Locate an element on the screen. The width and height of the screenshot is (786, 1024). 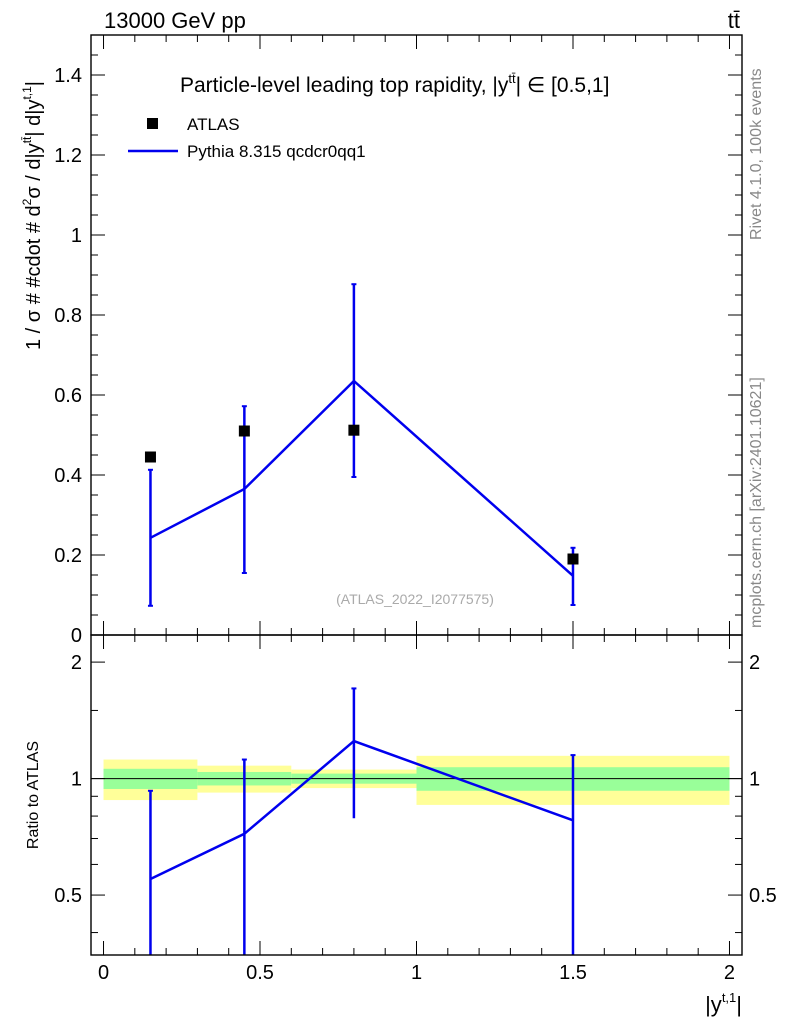
ratio-series-line is located at coordinates (361, 810).